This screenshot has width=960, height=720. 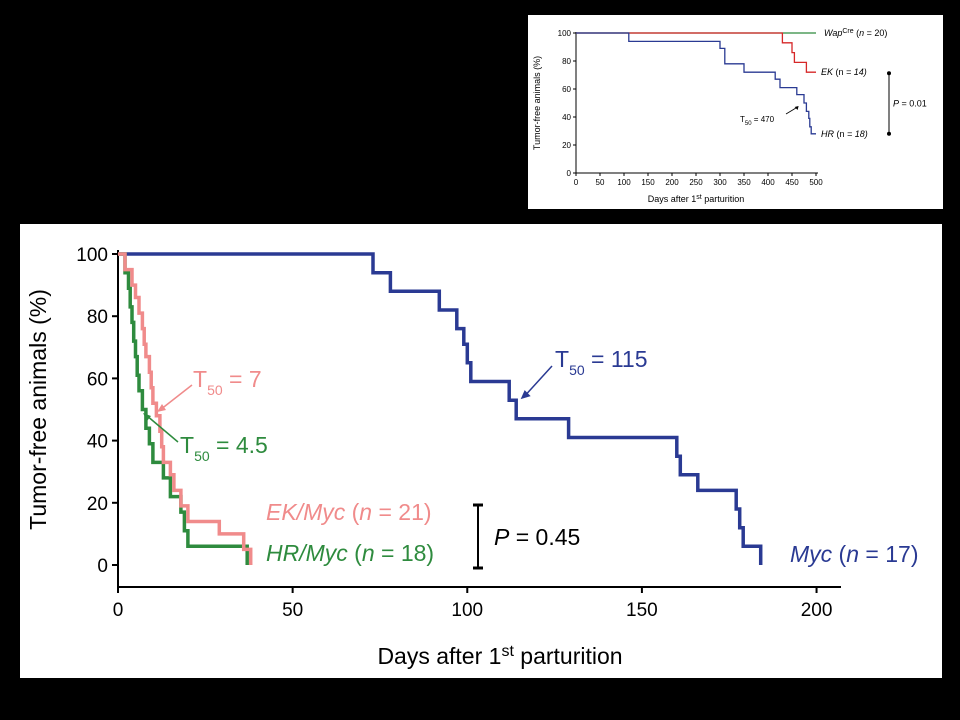 What do you see at coordinates (816, 182) in the screenshot?
I see `x-tick-label: 500` at bounding box center [816, 182].